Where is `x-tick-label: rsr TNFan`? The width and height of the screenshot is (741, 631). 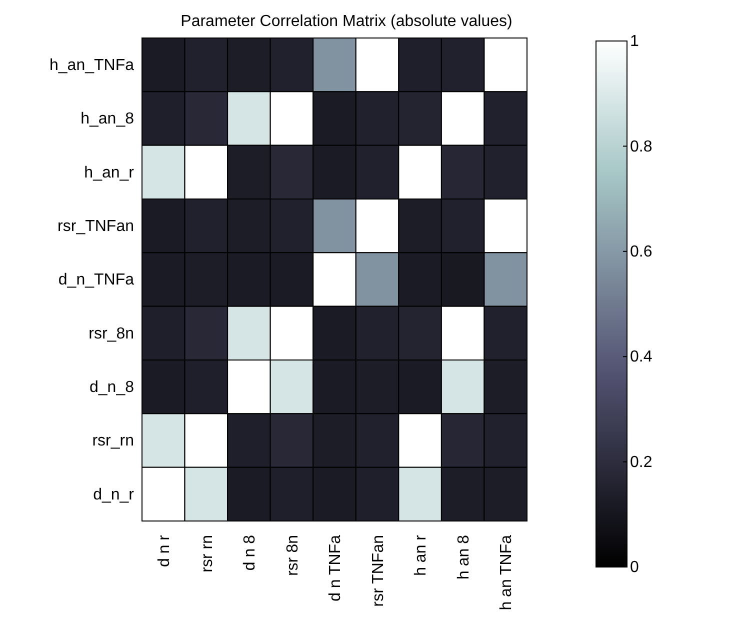
x-tick-label: rsr TNFan is located at coordinates (378, 571).